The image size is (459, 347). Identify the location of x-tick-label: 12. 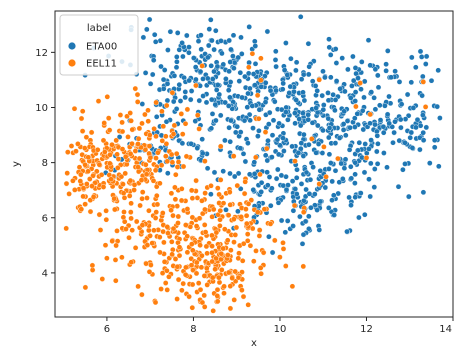
(366, 329).